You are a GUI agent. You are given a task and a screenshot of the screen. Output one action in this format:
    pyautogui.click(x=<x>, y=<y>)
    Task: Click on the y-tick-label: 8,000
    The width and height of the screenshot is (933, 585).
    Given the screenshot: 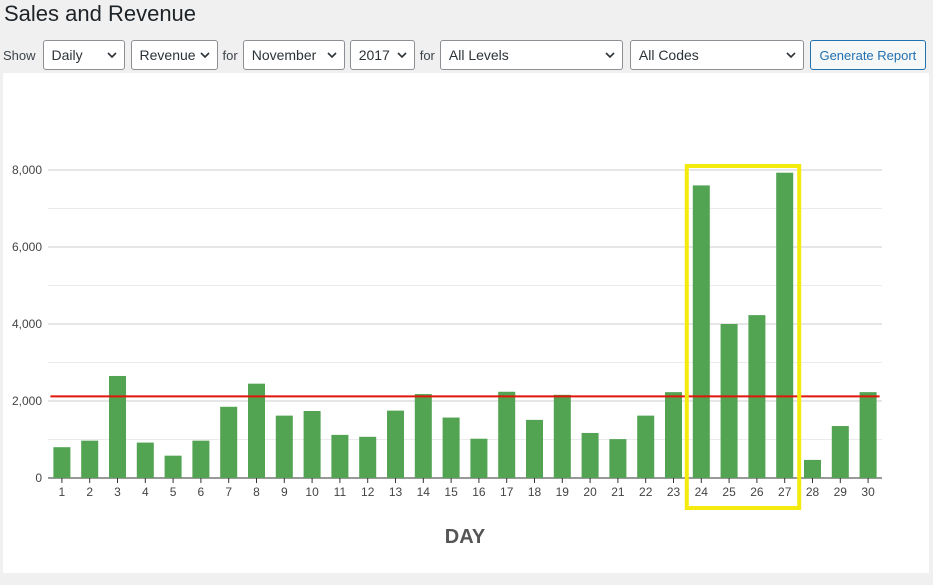 What is the action you would take?
    pyautogui.click(x=27, y=170)
    